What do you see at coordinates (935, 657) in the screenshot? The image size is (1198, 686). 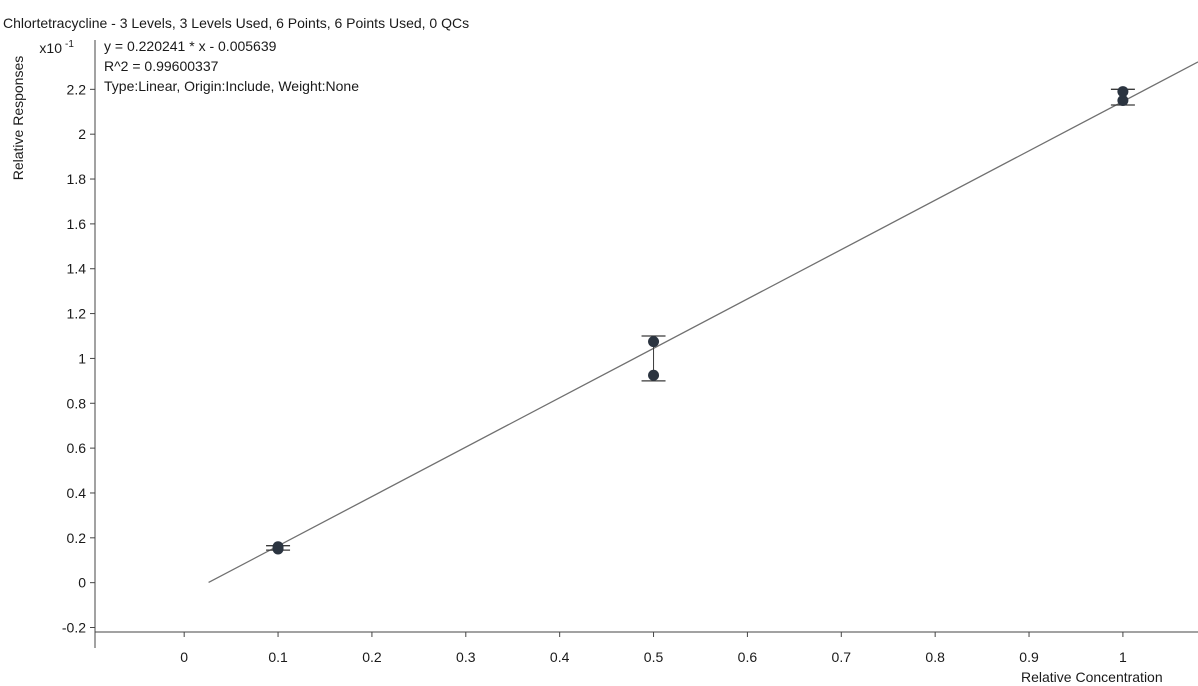 I see `x-tick-label: 0.8` at bounding box center [935, 657].